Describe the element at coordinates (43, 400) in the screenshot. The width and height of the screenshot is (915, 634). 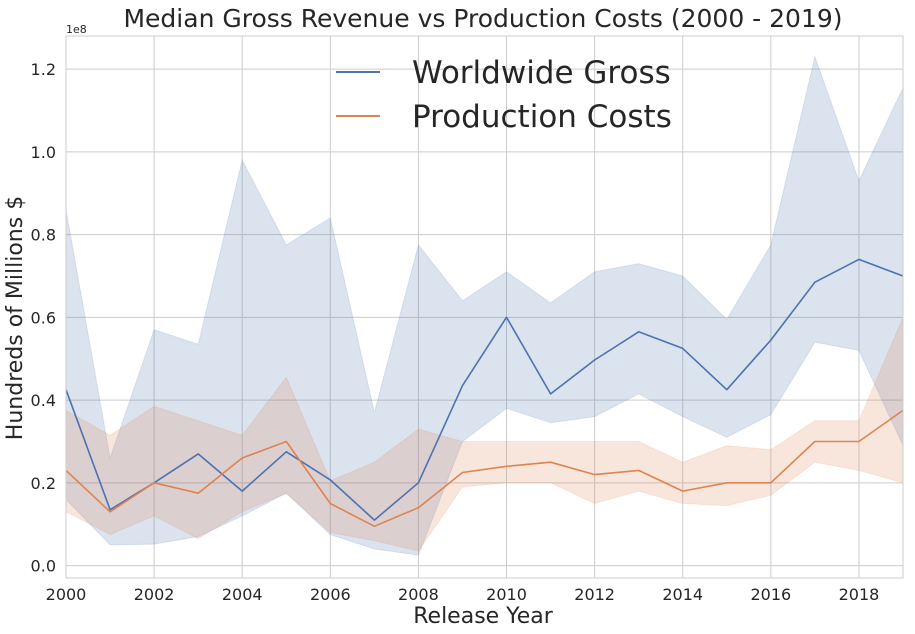
I see `y-tick-label: 0.4` at that location.